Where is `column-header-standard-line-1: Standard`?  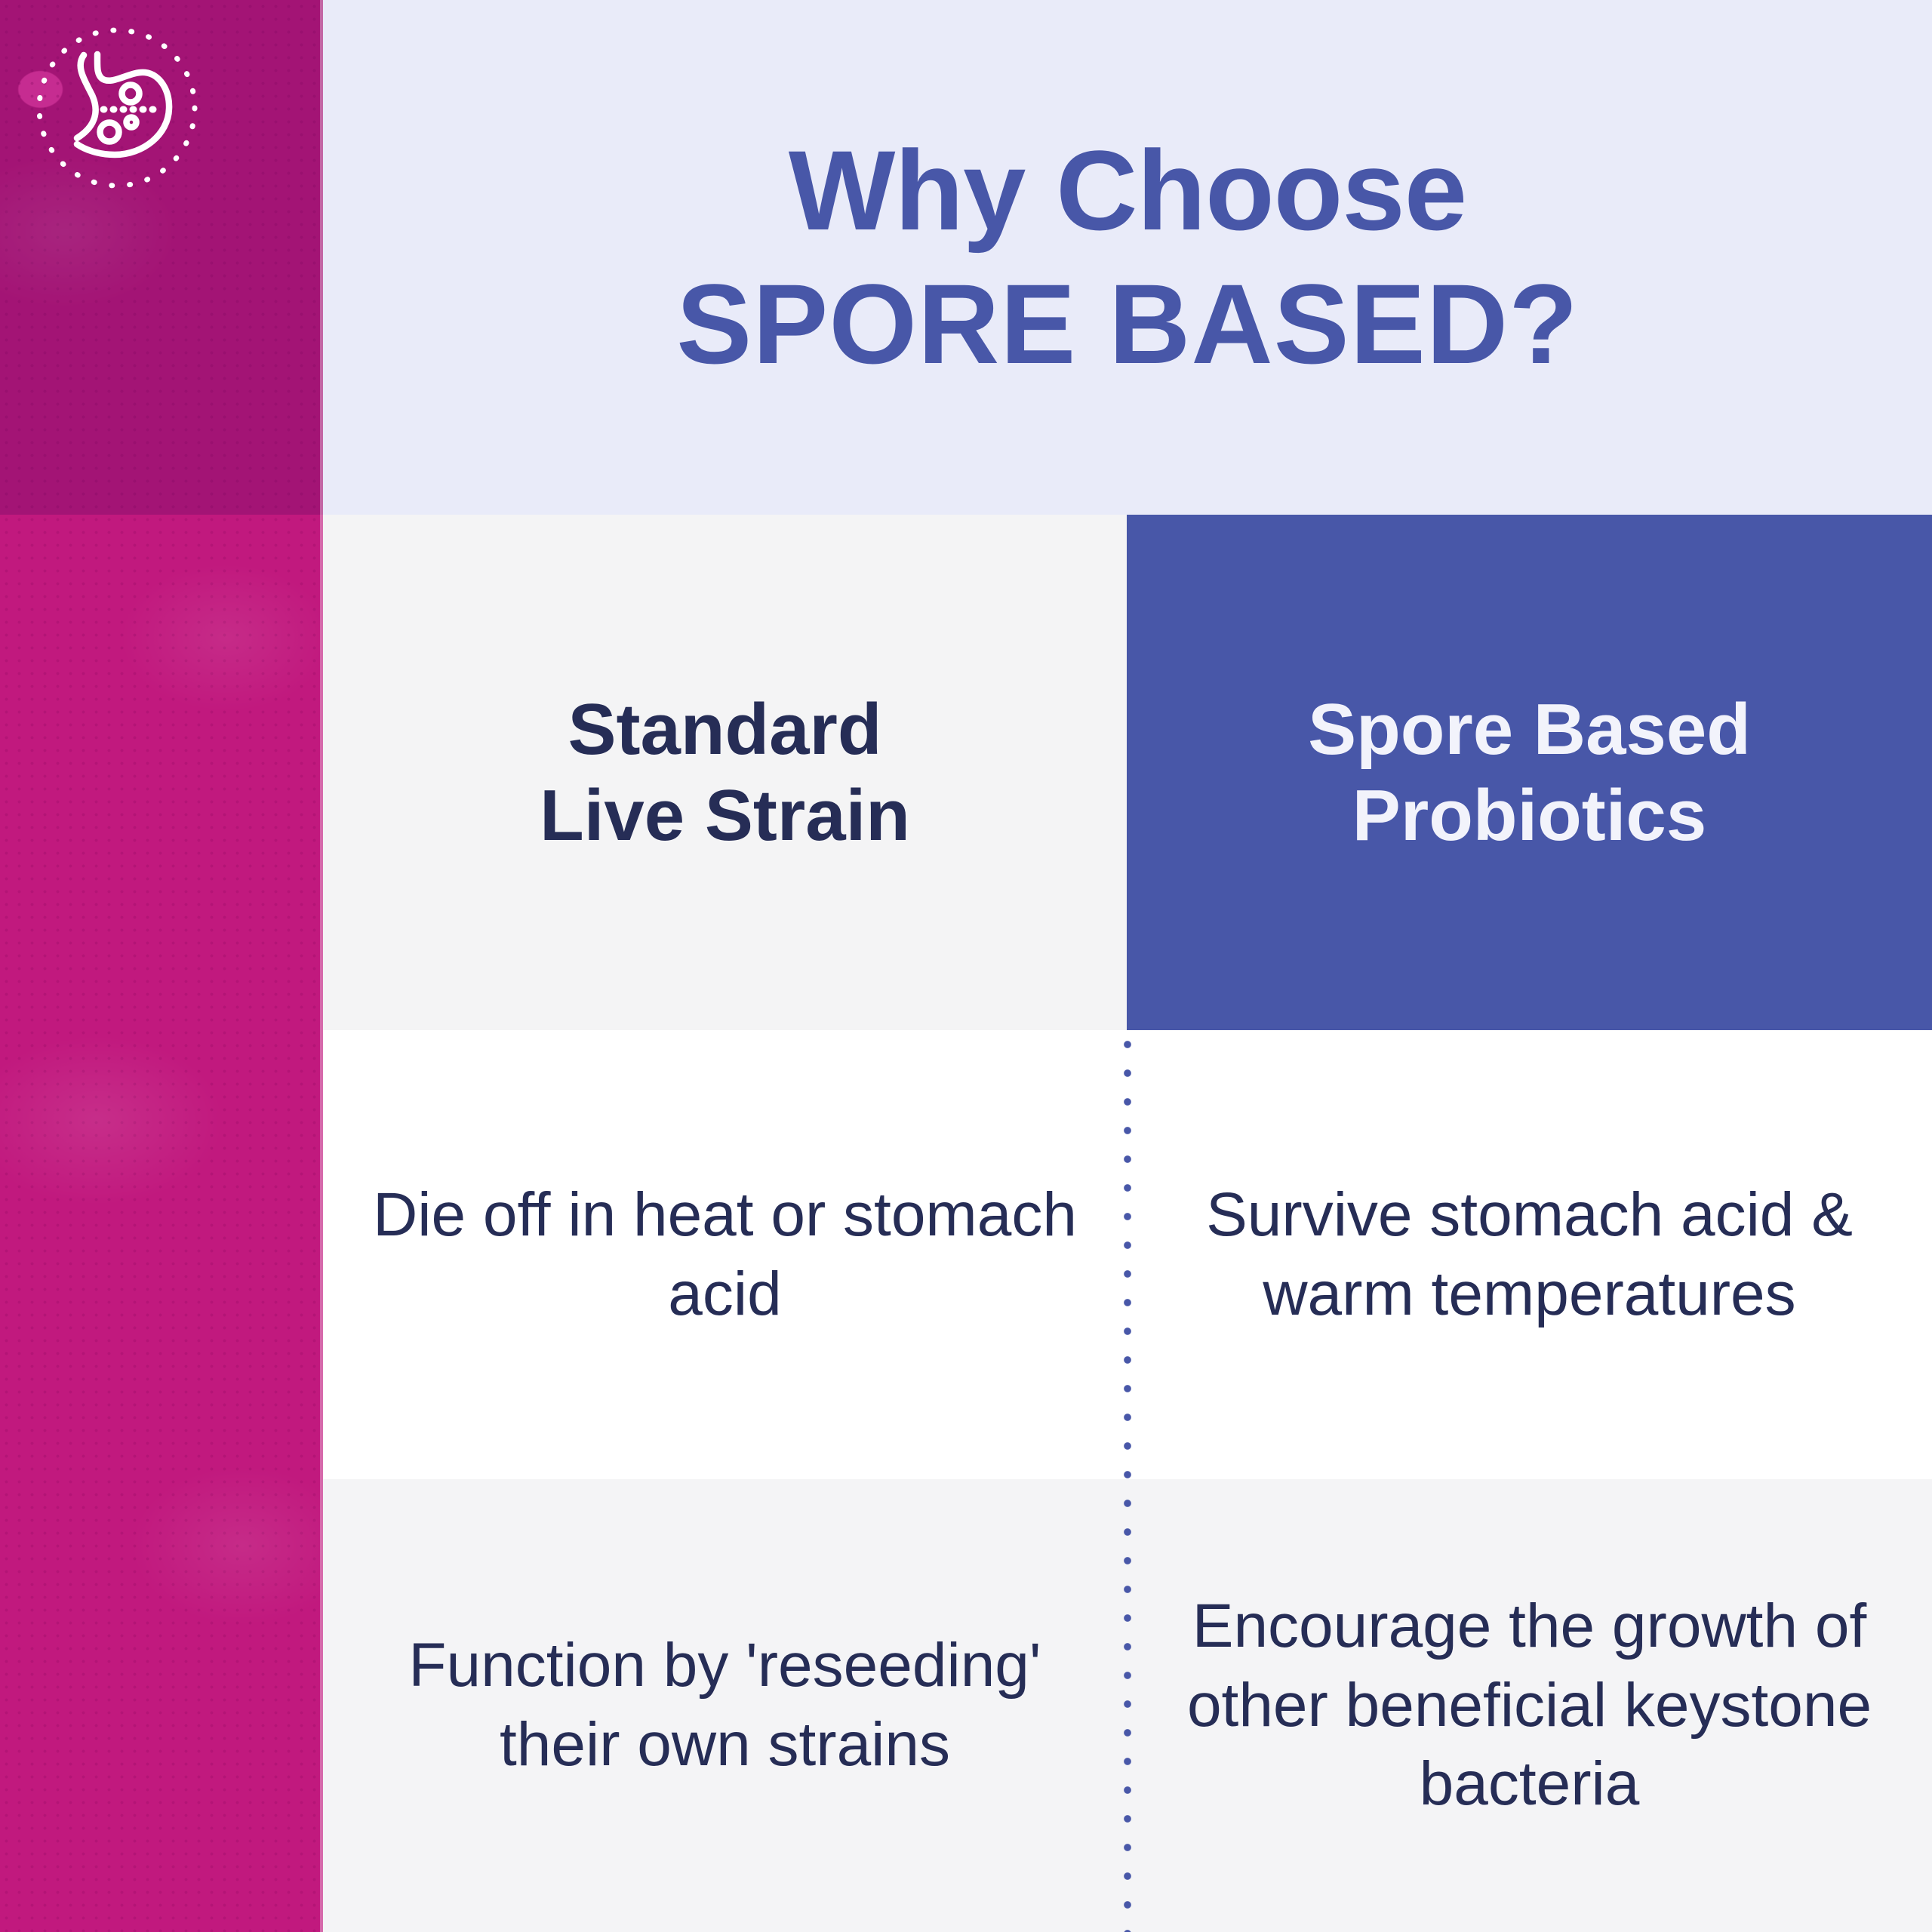 column-header-standard-line-1: Standard is located at coordinates (725, 730).